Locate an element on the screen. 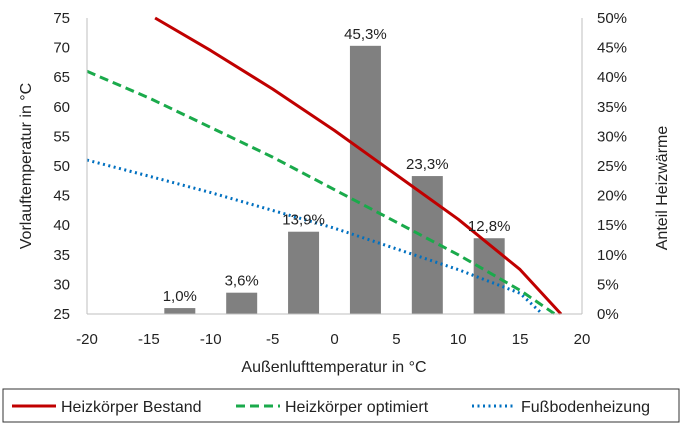  legend-label-fussboden: Fußbodenheizung is located at coordinates (585, 407).